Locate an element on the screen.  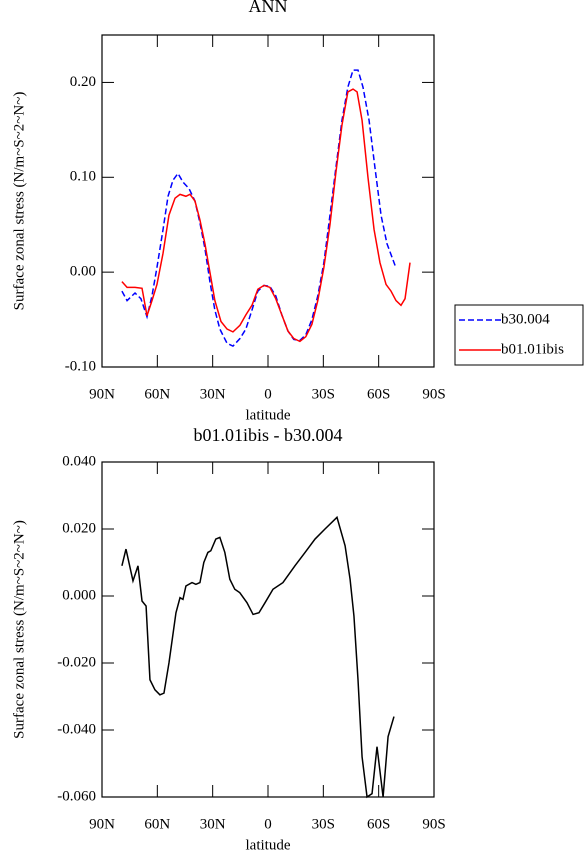
legend: b30.004 b01.01ibis is located at coordinates (519, 335).